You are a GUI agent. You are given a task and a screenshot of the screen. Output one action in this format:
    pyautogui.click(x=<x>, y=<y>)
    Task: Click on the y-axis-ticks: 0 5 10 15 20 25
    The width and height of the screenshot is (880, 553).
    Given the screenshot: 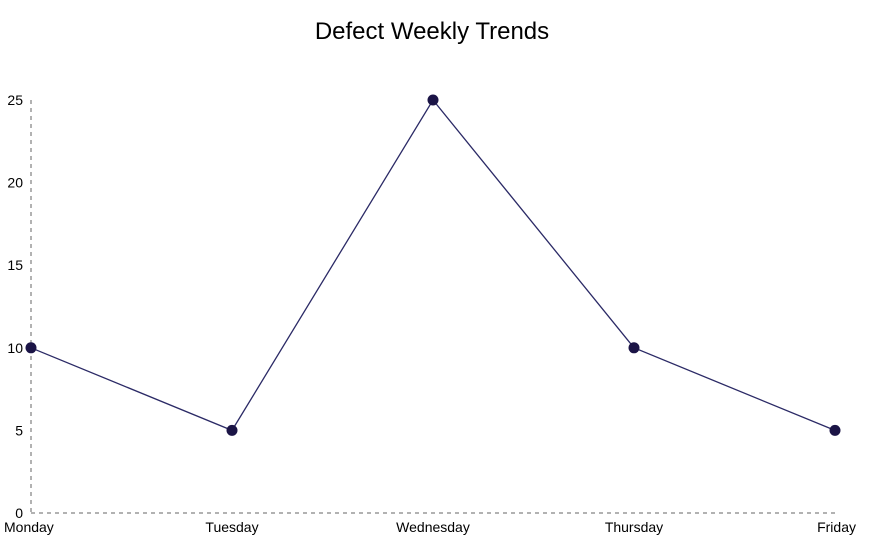 What is the action you would take?
    pyautogui.click(x=15, y=306)
    